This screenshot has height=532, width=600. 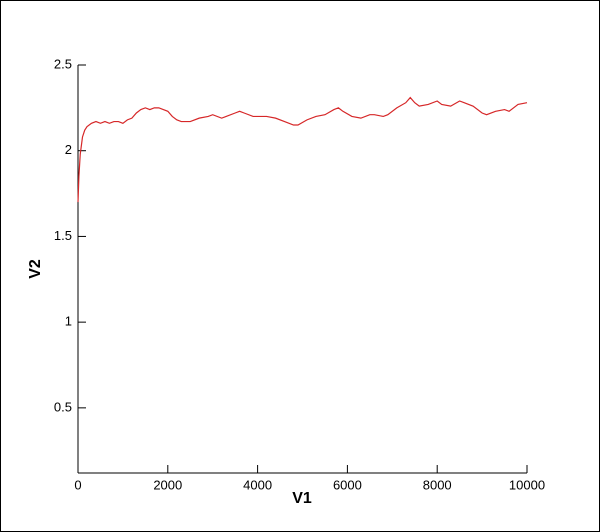 I want to click on y-tick-label: 1.5, so click(x=63, y=235).